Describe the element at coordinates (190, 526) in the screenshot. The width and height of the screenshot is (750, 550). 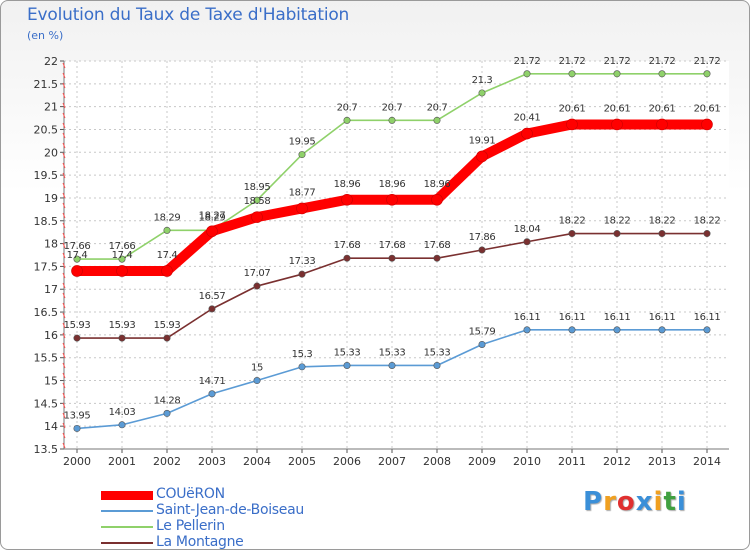
I see `legend-label: Le Pellerin` at that location.